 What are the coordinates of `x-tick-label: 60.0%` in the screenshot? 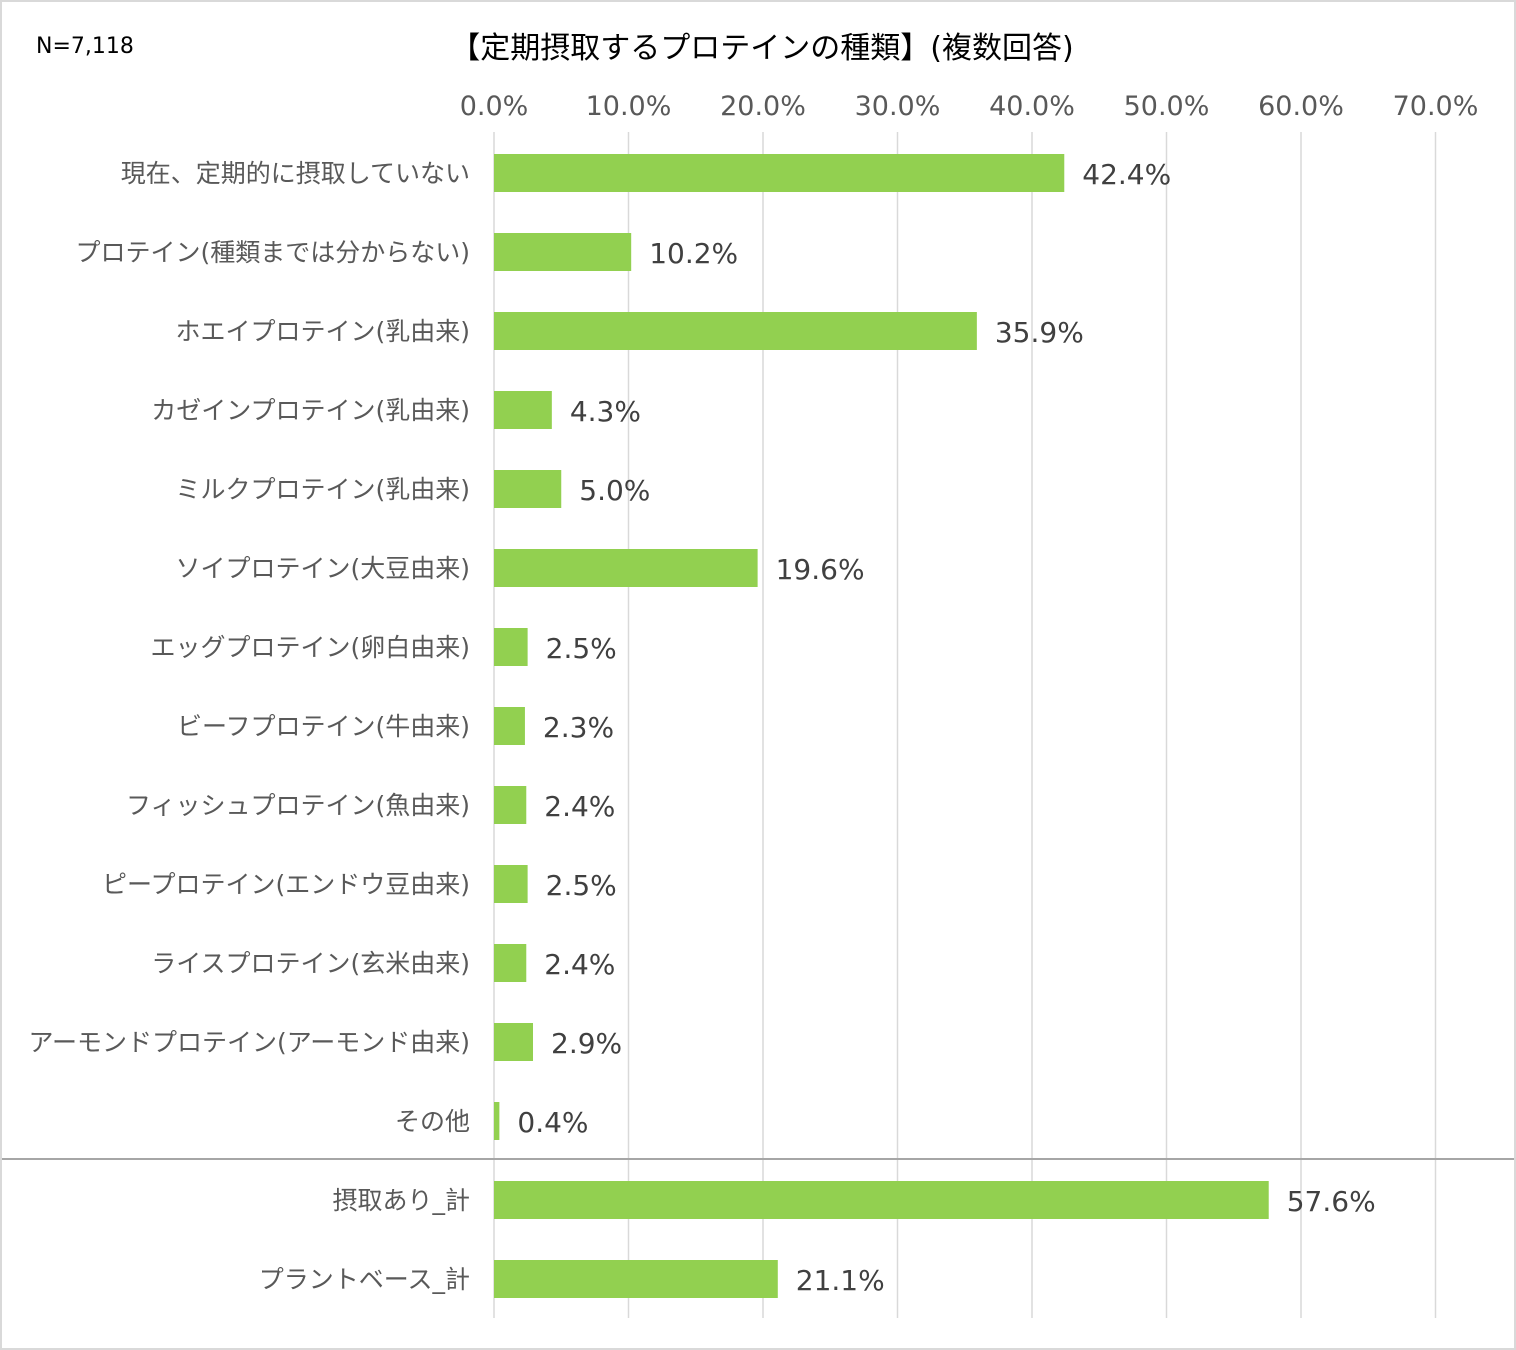 It's located at (1301, 106).